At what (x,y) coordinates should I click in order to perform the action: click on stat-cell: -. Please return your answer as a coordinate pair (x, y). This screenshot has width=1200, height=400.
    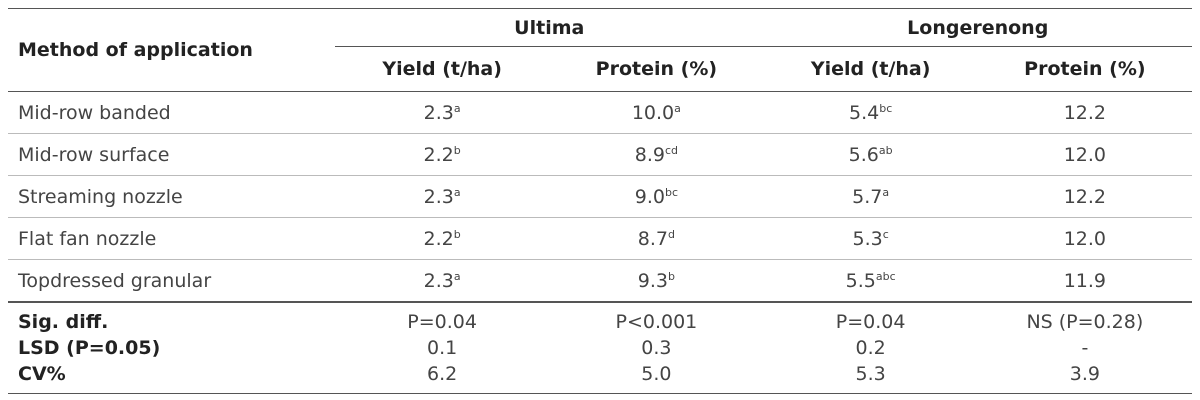
    Looking at the image, I should click on (1085, 348).